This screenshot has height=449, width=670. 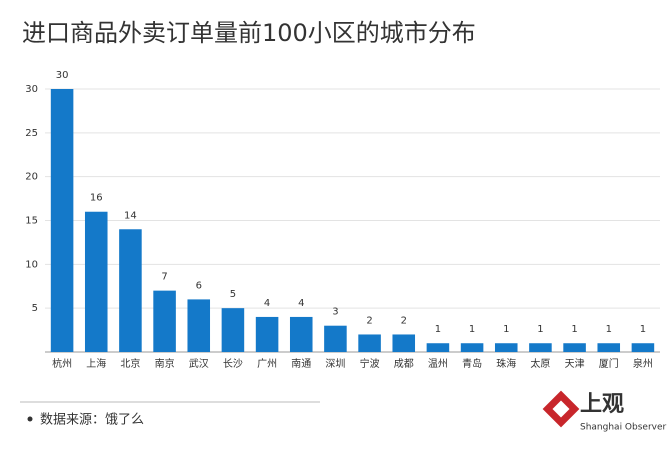 I want to click on x-tick-label: 南通, so click(x=301, y=363).